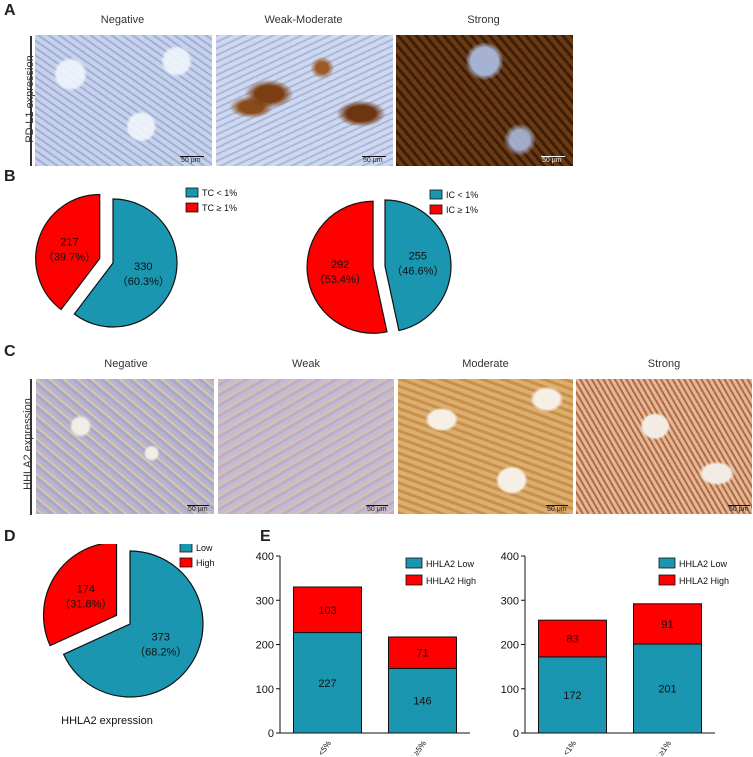  Describe the element at coordinates (31, 101) in the screenshot. I see `row-bracket-a` at that location.